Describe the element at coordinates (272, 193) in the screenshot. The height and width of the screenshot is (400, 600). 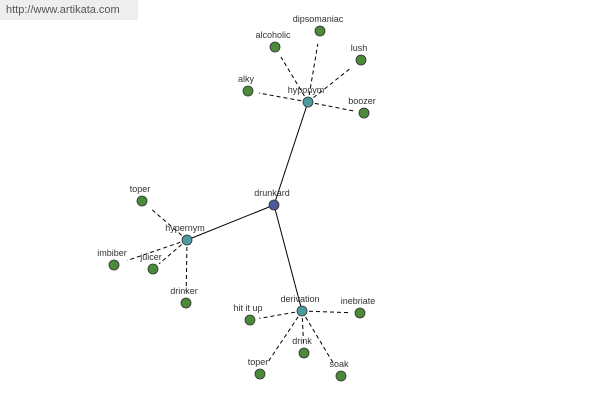
I see `node-label: drunkard` at that location.